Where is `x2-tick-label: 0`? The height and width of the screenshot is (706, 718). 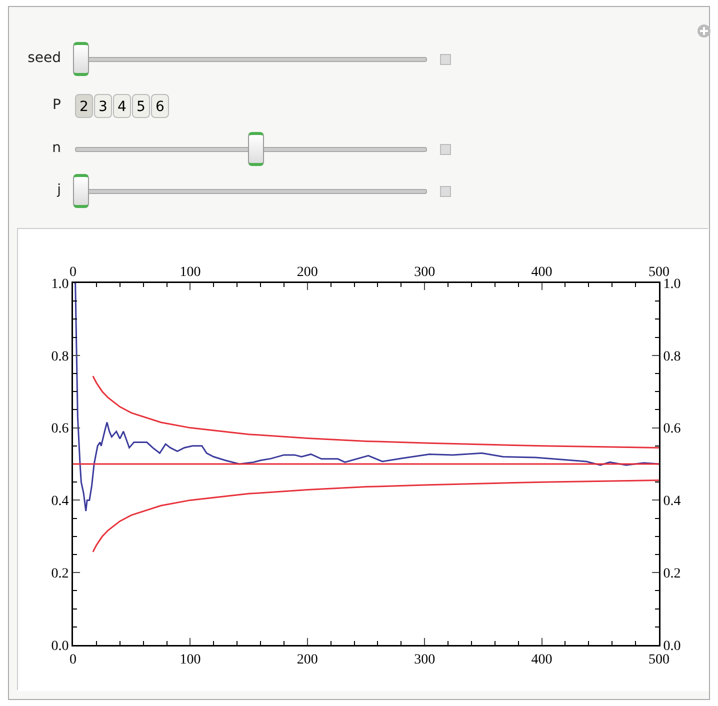
x2-tick-label: 0 is located at coordinates (73, 660).